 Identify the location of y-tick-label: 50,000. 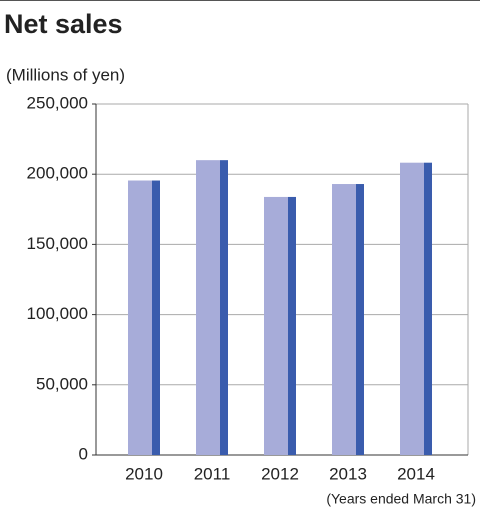
(62, 383).